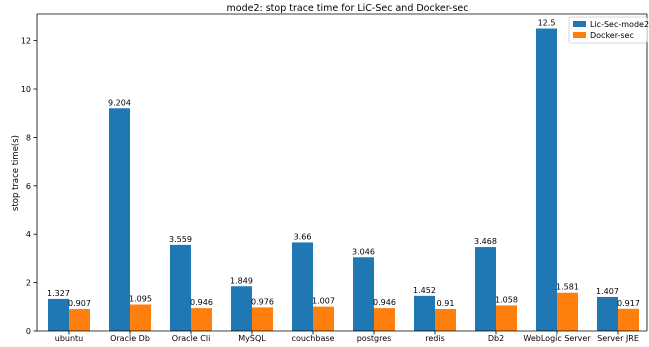 This screenshot has height=347, width=649. I want to click on bar-value-label: 1.849, so click(241, 280).